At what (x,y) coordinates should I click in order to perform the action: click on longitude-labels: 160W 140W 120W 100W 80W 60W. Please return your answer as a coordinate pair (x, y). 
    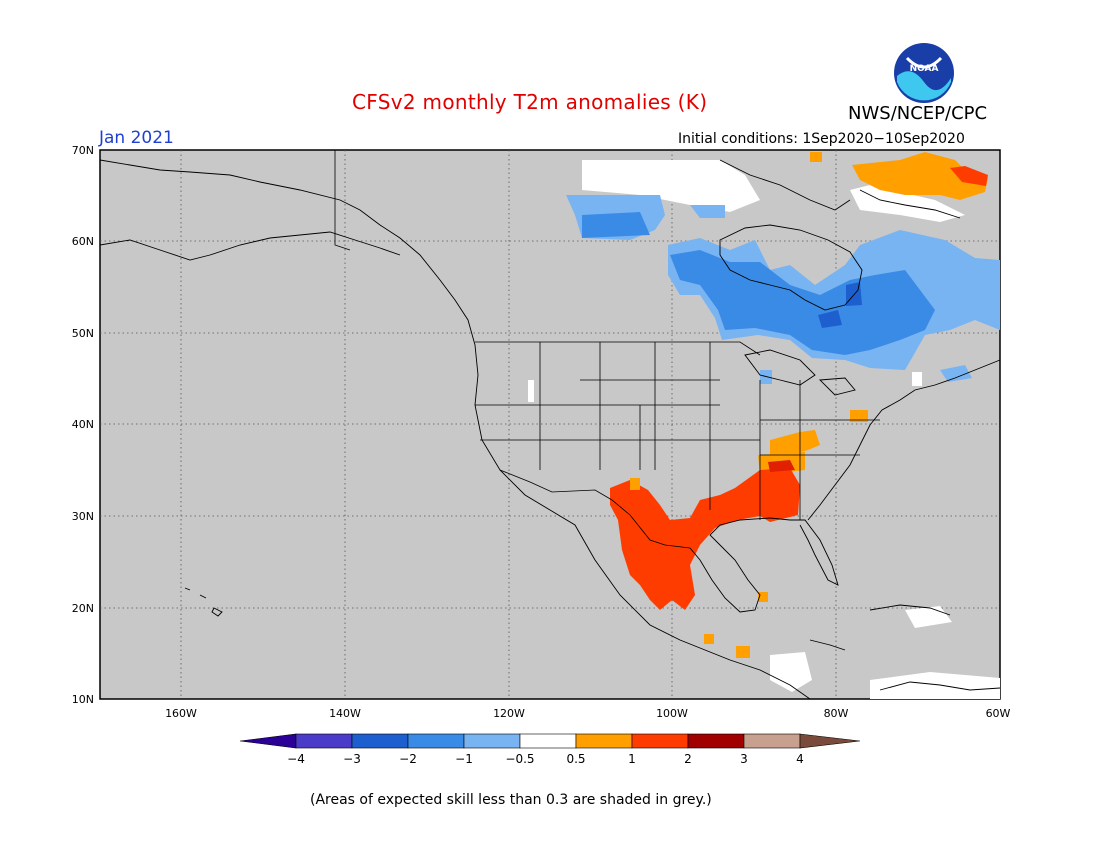
    Looking at the image, I should click on (587, 713).